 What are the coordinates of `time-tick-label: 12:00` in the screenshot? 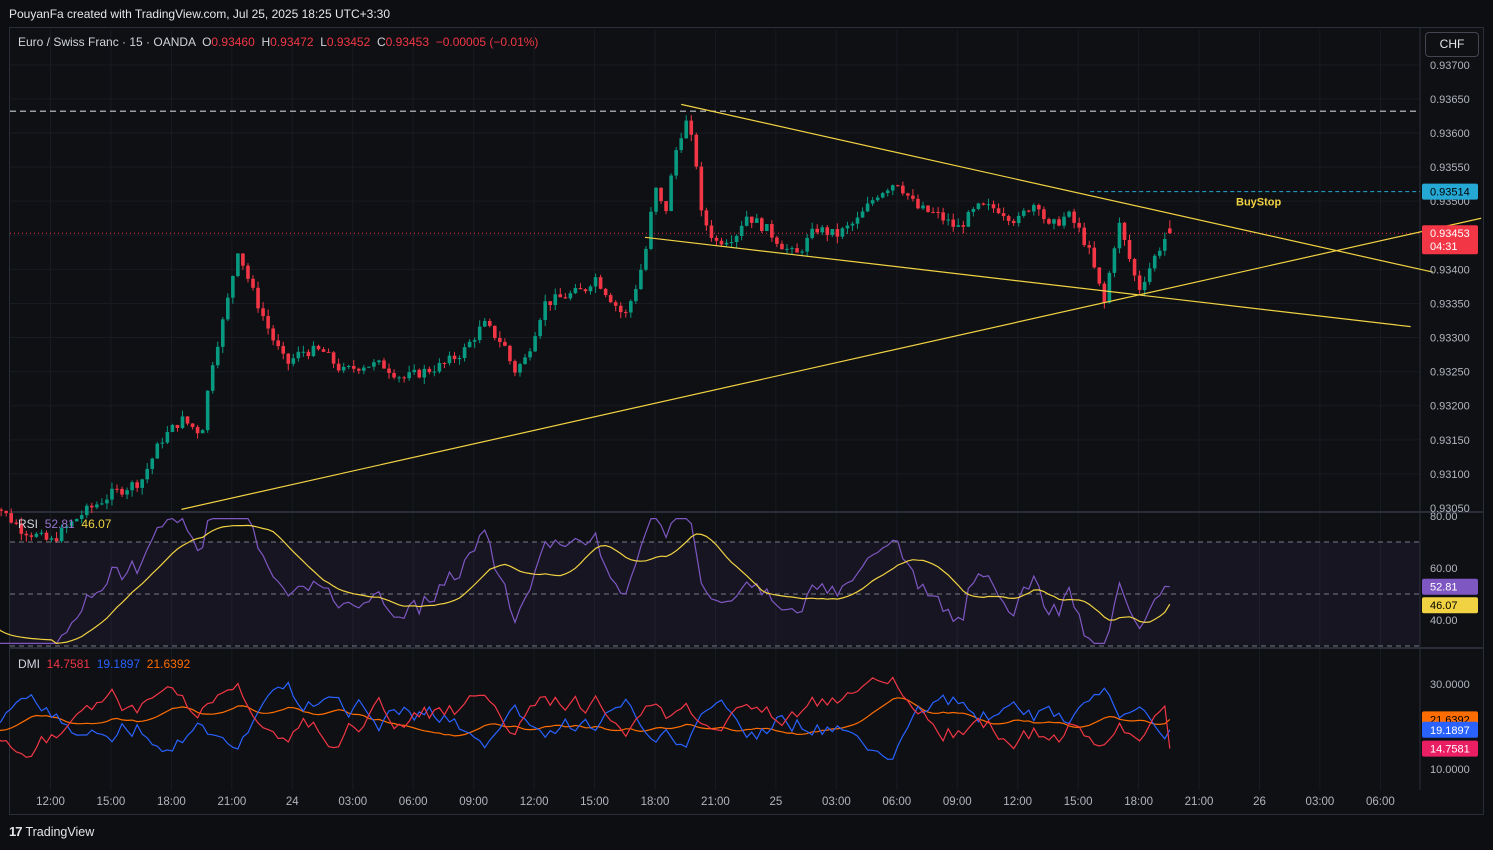 It's located at (1017, 802).